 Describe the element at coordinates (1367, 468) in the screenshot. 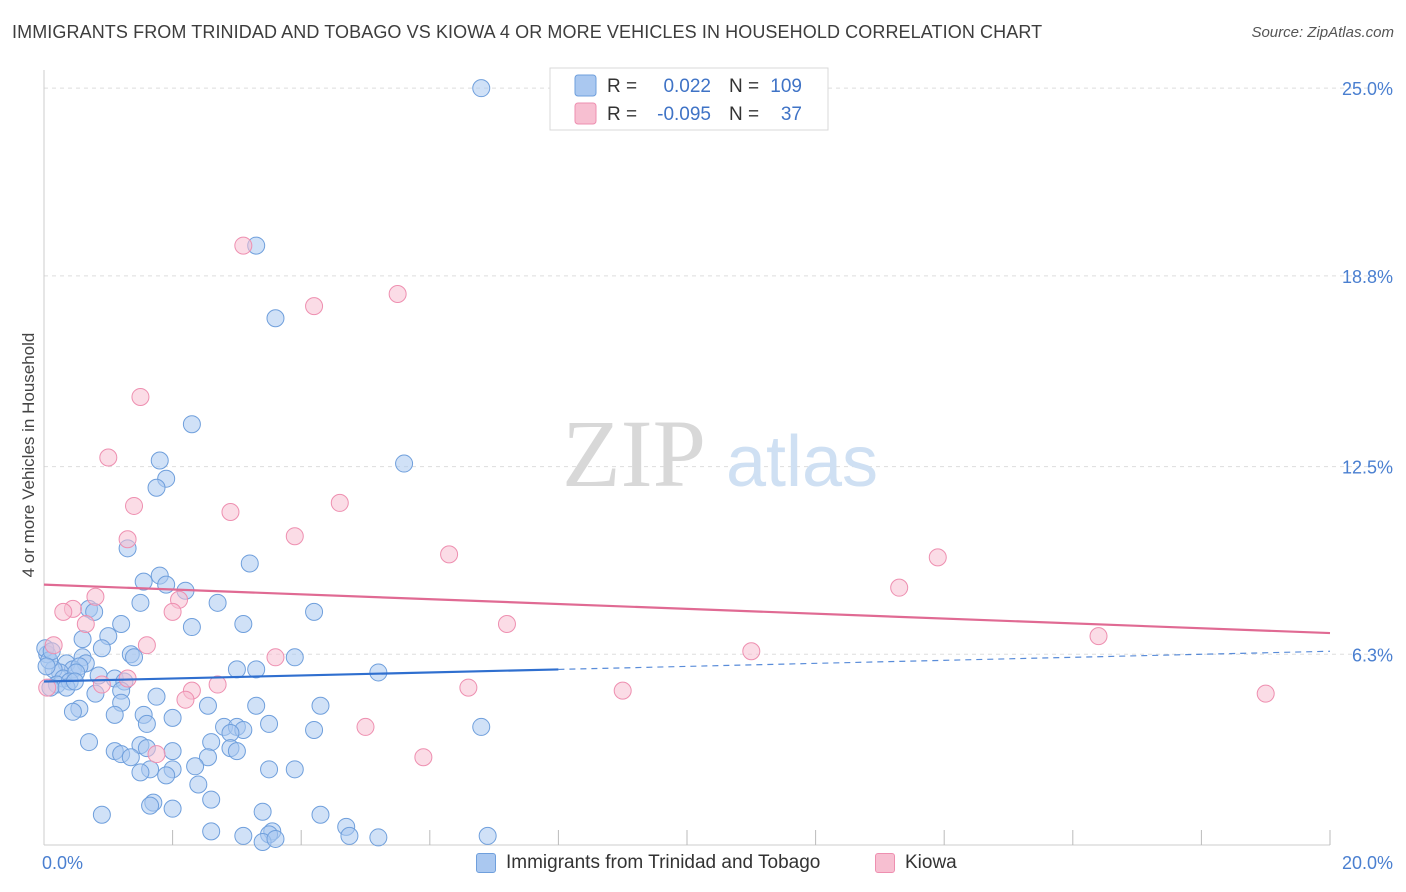

I see `y-tick-label: 12.5%` at that location.